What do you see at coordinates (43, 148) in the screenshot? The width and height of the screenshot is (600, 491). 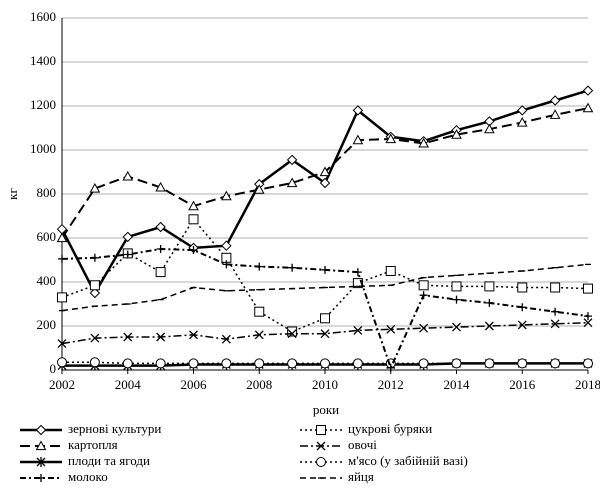 I see `y-tick-label: 1000` at bounding box center [43, 148].